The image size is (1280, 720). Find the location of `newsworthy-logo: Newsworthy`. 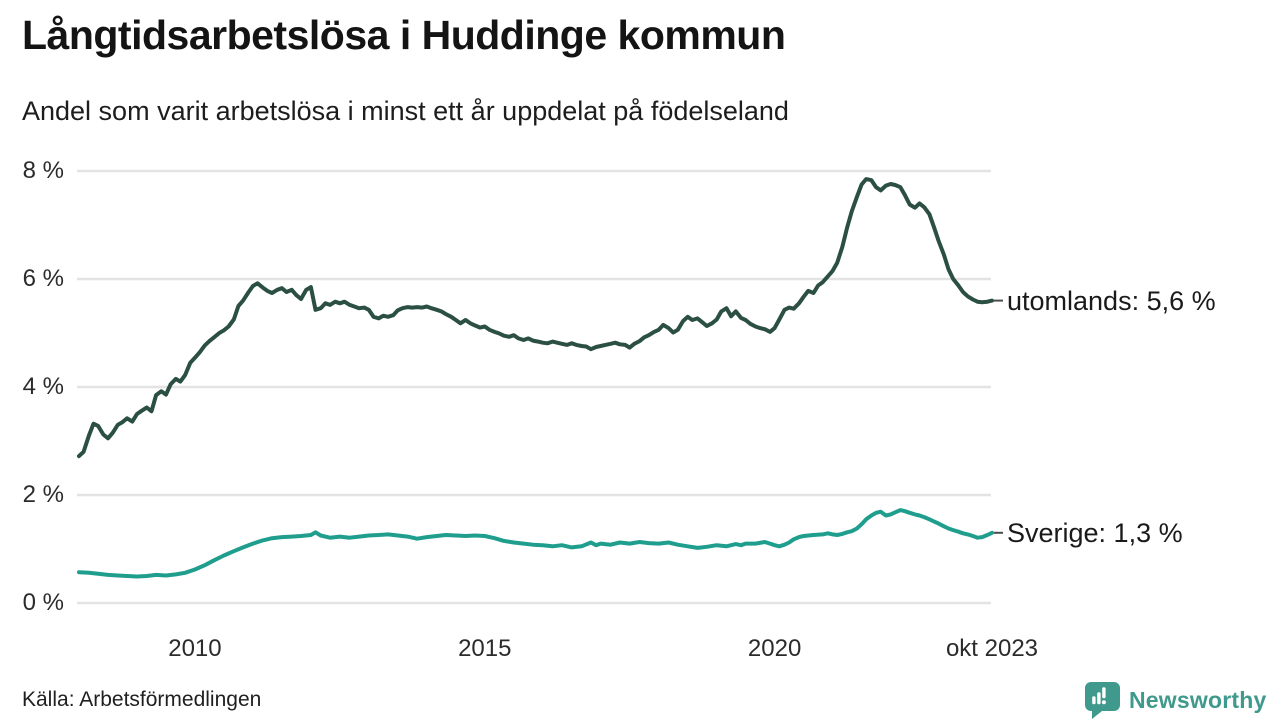

newsworthy-logo: Newsworthy is located at coordinates (1175, 700).